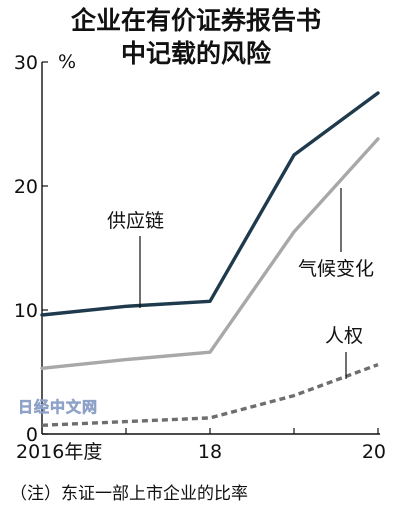  Describe the element at coordinates (26, 187) in the screenshot. I see `y-tick-label: 20` at that location.